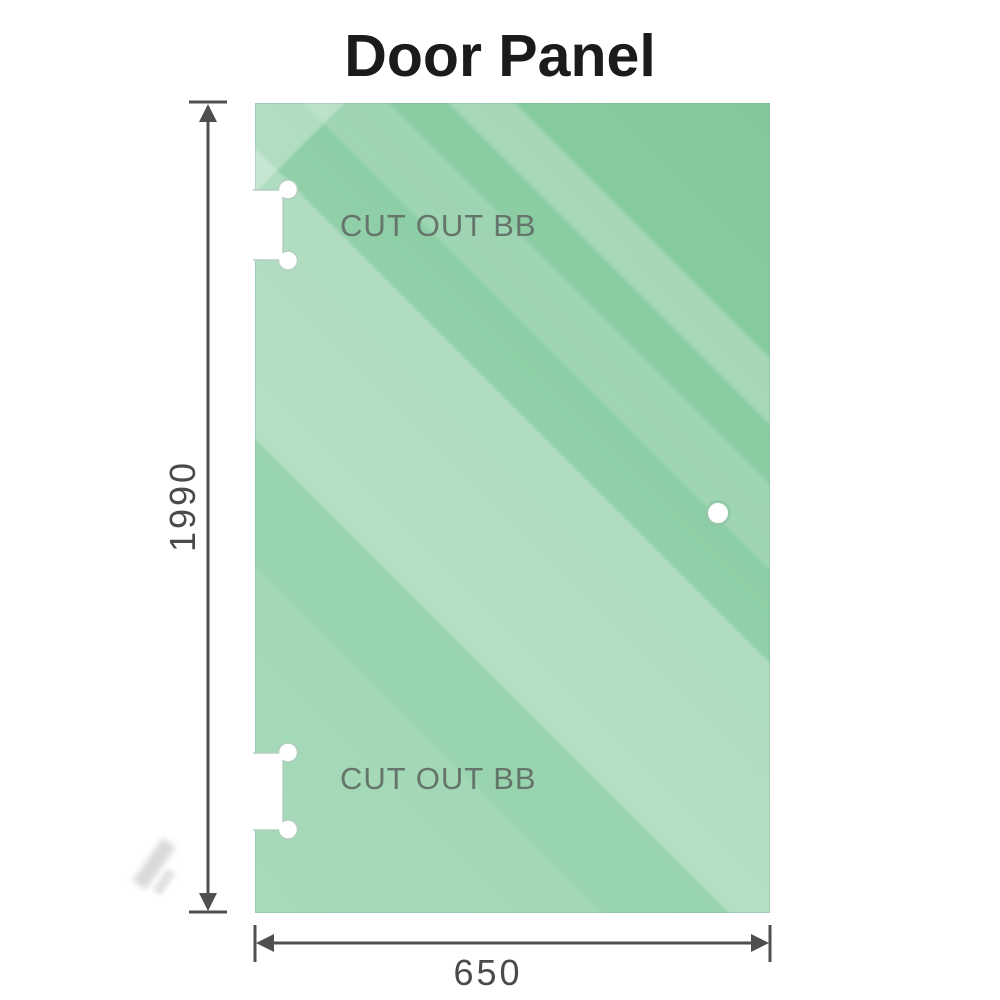 The height and width of the screenshot is (1000, 1000). Describe the element at coordinates (182, 506) in the screenshot. I see `height-dimension-label: 1990` at that location.